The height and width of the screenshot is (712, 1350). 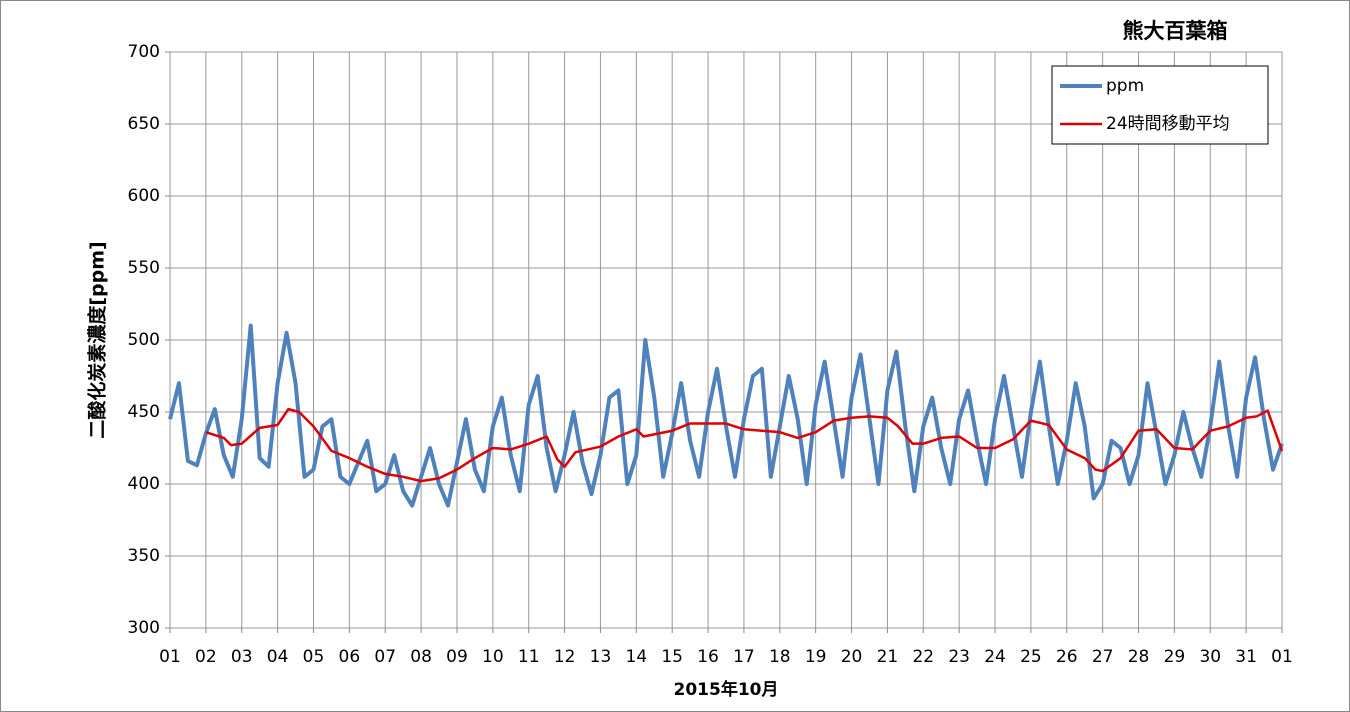 I want to click on x-tick-label: 19, so click(x=816, y=657).